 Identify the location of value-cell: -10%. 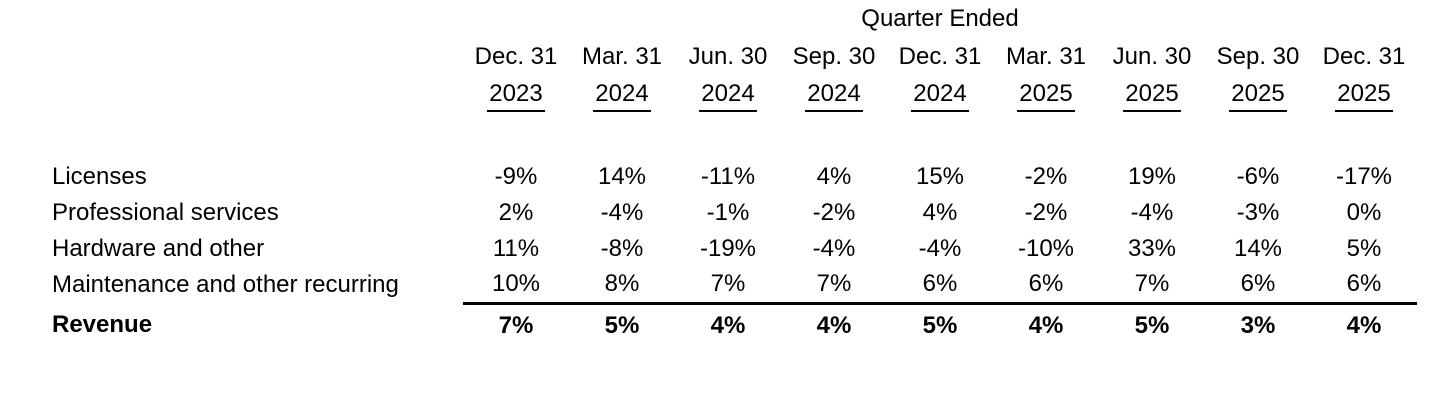
(1046, 248).